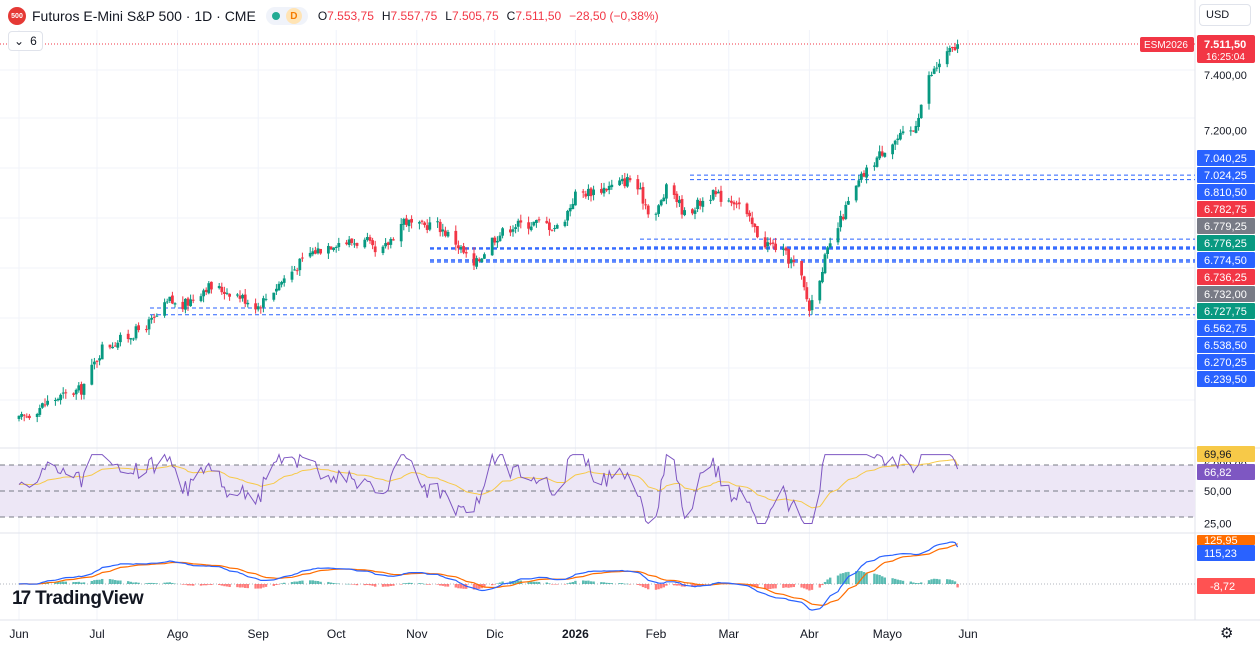 The image size is (1260, 647). I want to click on gear-icon: ⚙, so click(1227, 633).